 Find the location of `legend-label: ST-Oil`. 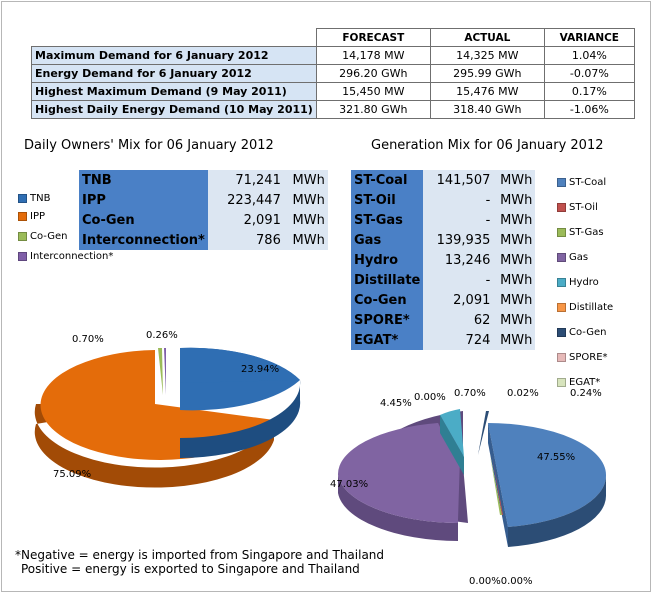

legend-label: ST-Oil is located at coordinates (583, 207).